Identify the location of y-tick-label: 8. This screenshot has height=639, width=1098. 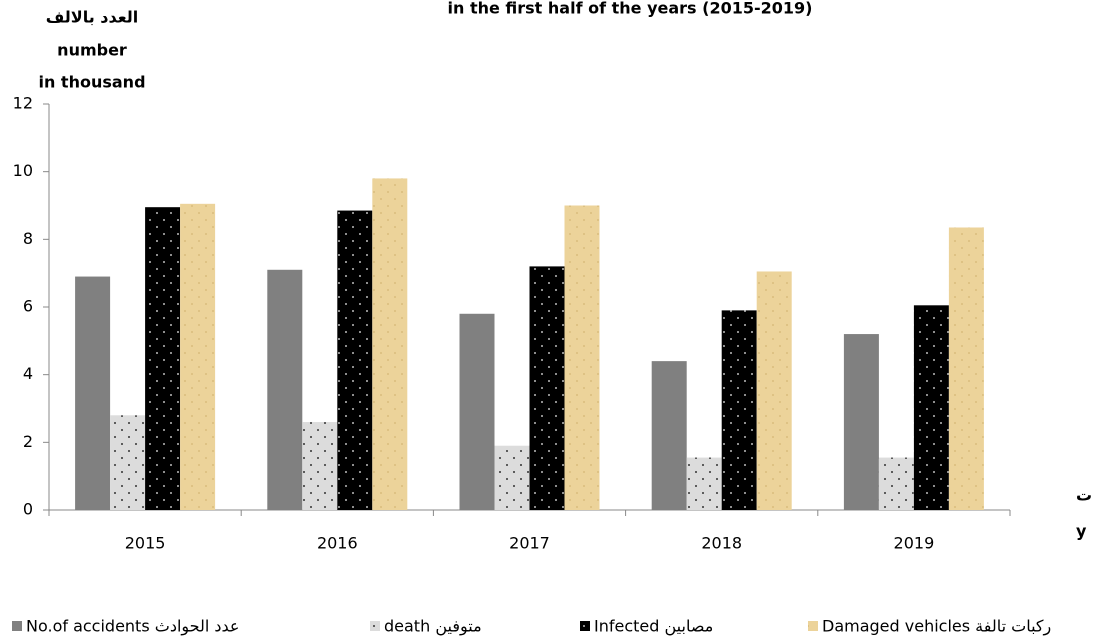
(28, 238).